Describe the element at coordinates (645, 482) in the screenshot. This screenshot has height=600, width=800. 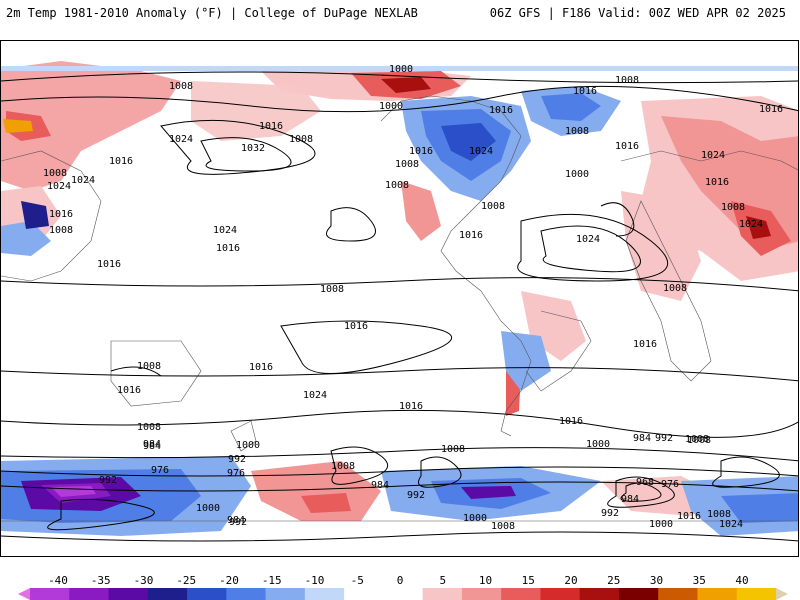
I see `isobar-label: 968` at that location.